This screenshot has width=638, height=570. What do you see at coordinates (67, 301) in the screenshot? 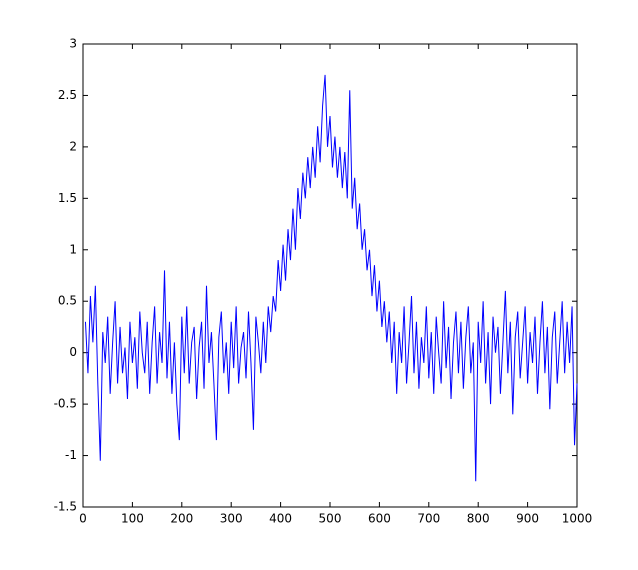
I see `y-tick-label: 0.5` at bounding box center [67, 301].